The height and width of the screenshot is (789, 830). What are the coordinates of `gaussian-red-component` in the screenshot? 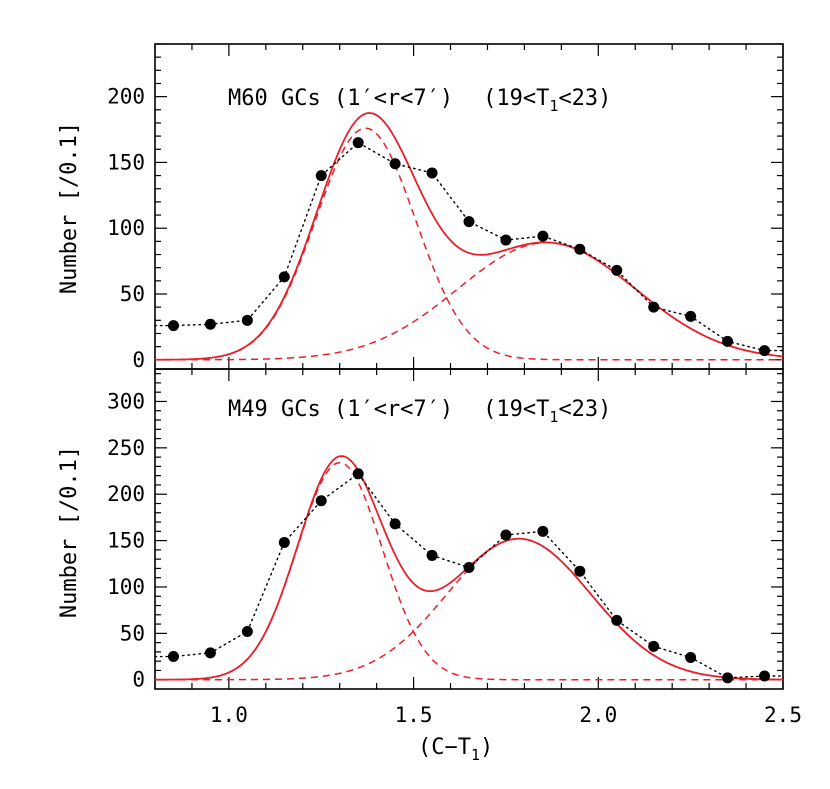 It's located at (469, 301).